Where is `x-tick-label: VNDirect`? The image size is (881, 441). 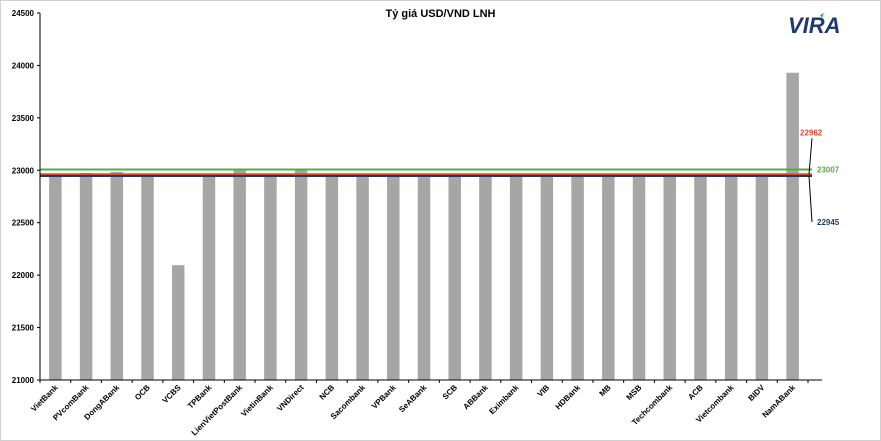
x-tick-label: VNDirect is located at coordinates (290, 398).